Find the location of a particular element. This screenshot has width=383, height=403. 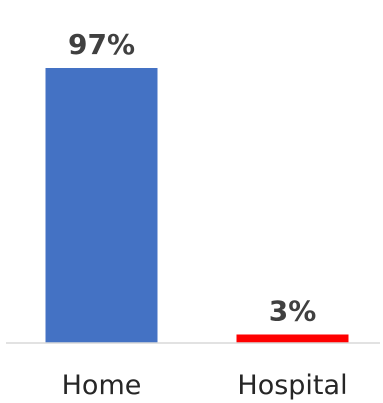

data-label-hospital: 3% is located at coordinates (293, 310).